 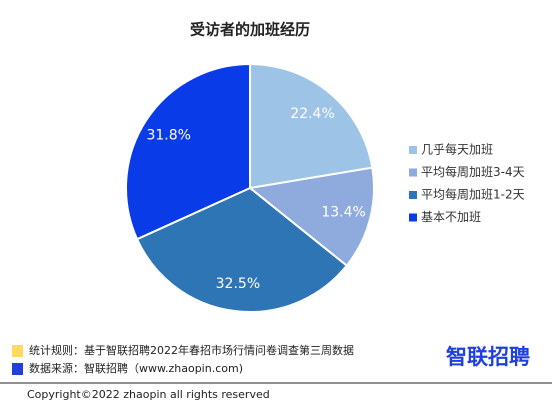 I want to click on chart-title: 受访者的加班经历, so click(x=250, y=30).